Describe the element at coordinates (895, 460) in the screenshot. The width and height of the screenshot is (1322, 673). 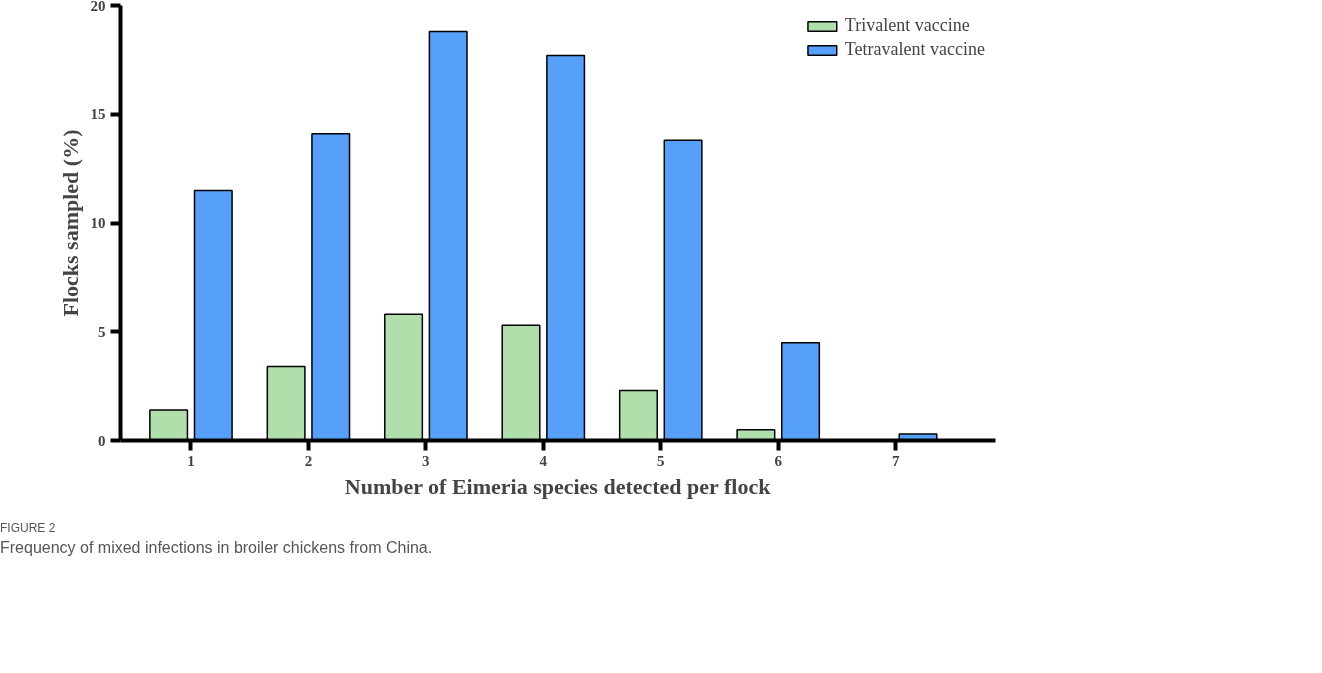
I see `x-tick-label: 7` at that location.